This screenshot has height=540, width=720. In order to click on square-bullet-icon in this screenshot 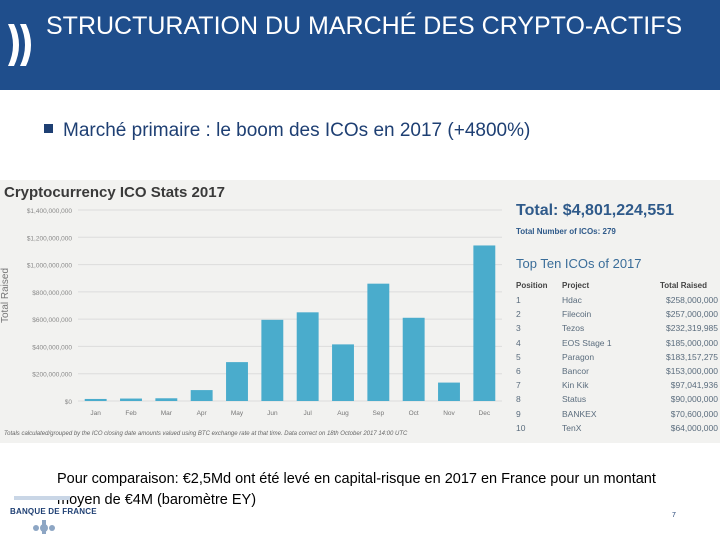, I will do `click(48, 129)`.